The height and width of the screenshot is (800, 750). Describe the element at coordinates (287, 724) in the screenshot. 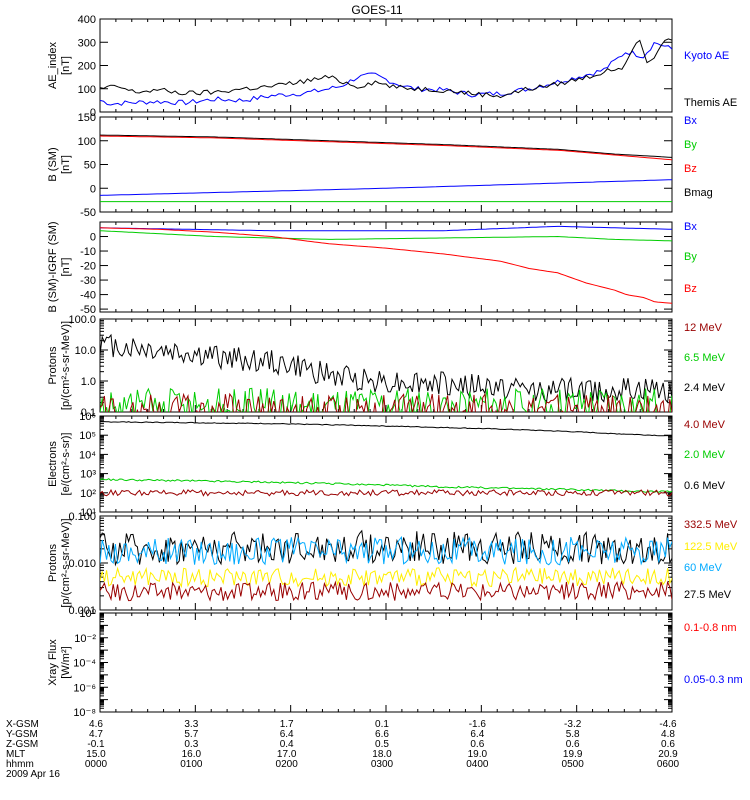

I see `footer-value: 1.7` at that location.